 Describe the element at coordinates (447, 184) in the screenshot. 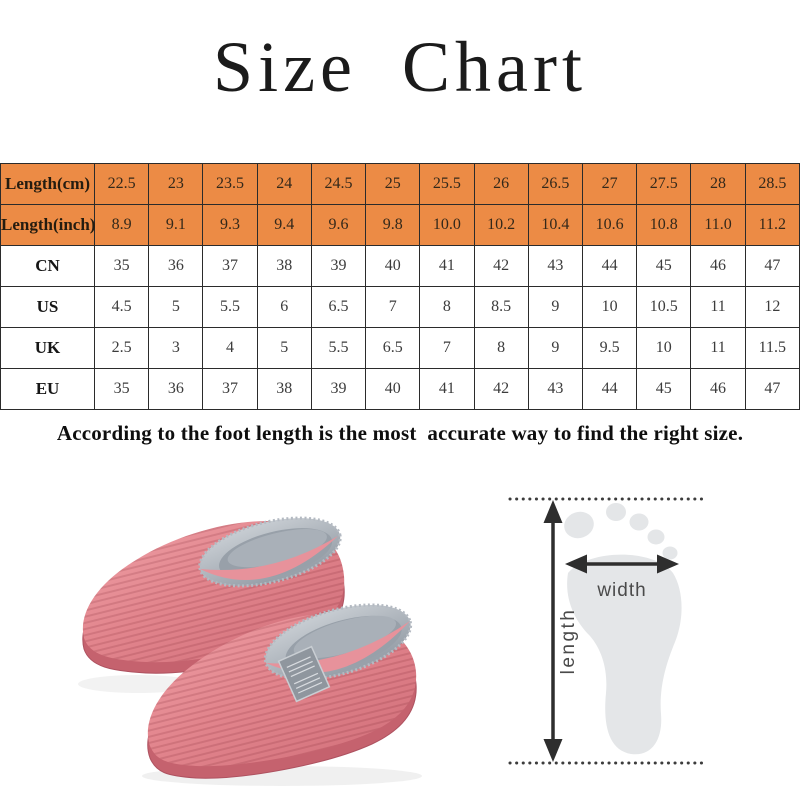

I see `size-cell: 25.5` at that location.